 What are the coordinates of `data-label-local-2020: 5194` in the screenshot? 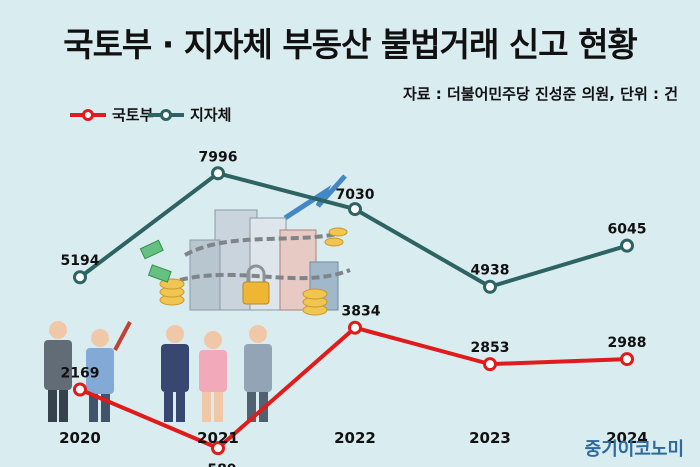 It's located at (80, 261).